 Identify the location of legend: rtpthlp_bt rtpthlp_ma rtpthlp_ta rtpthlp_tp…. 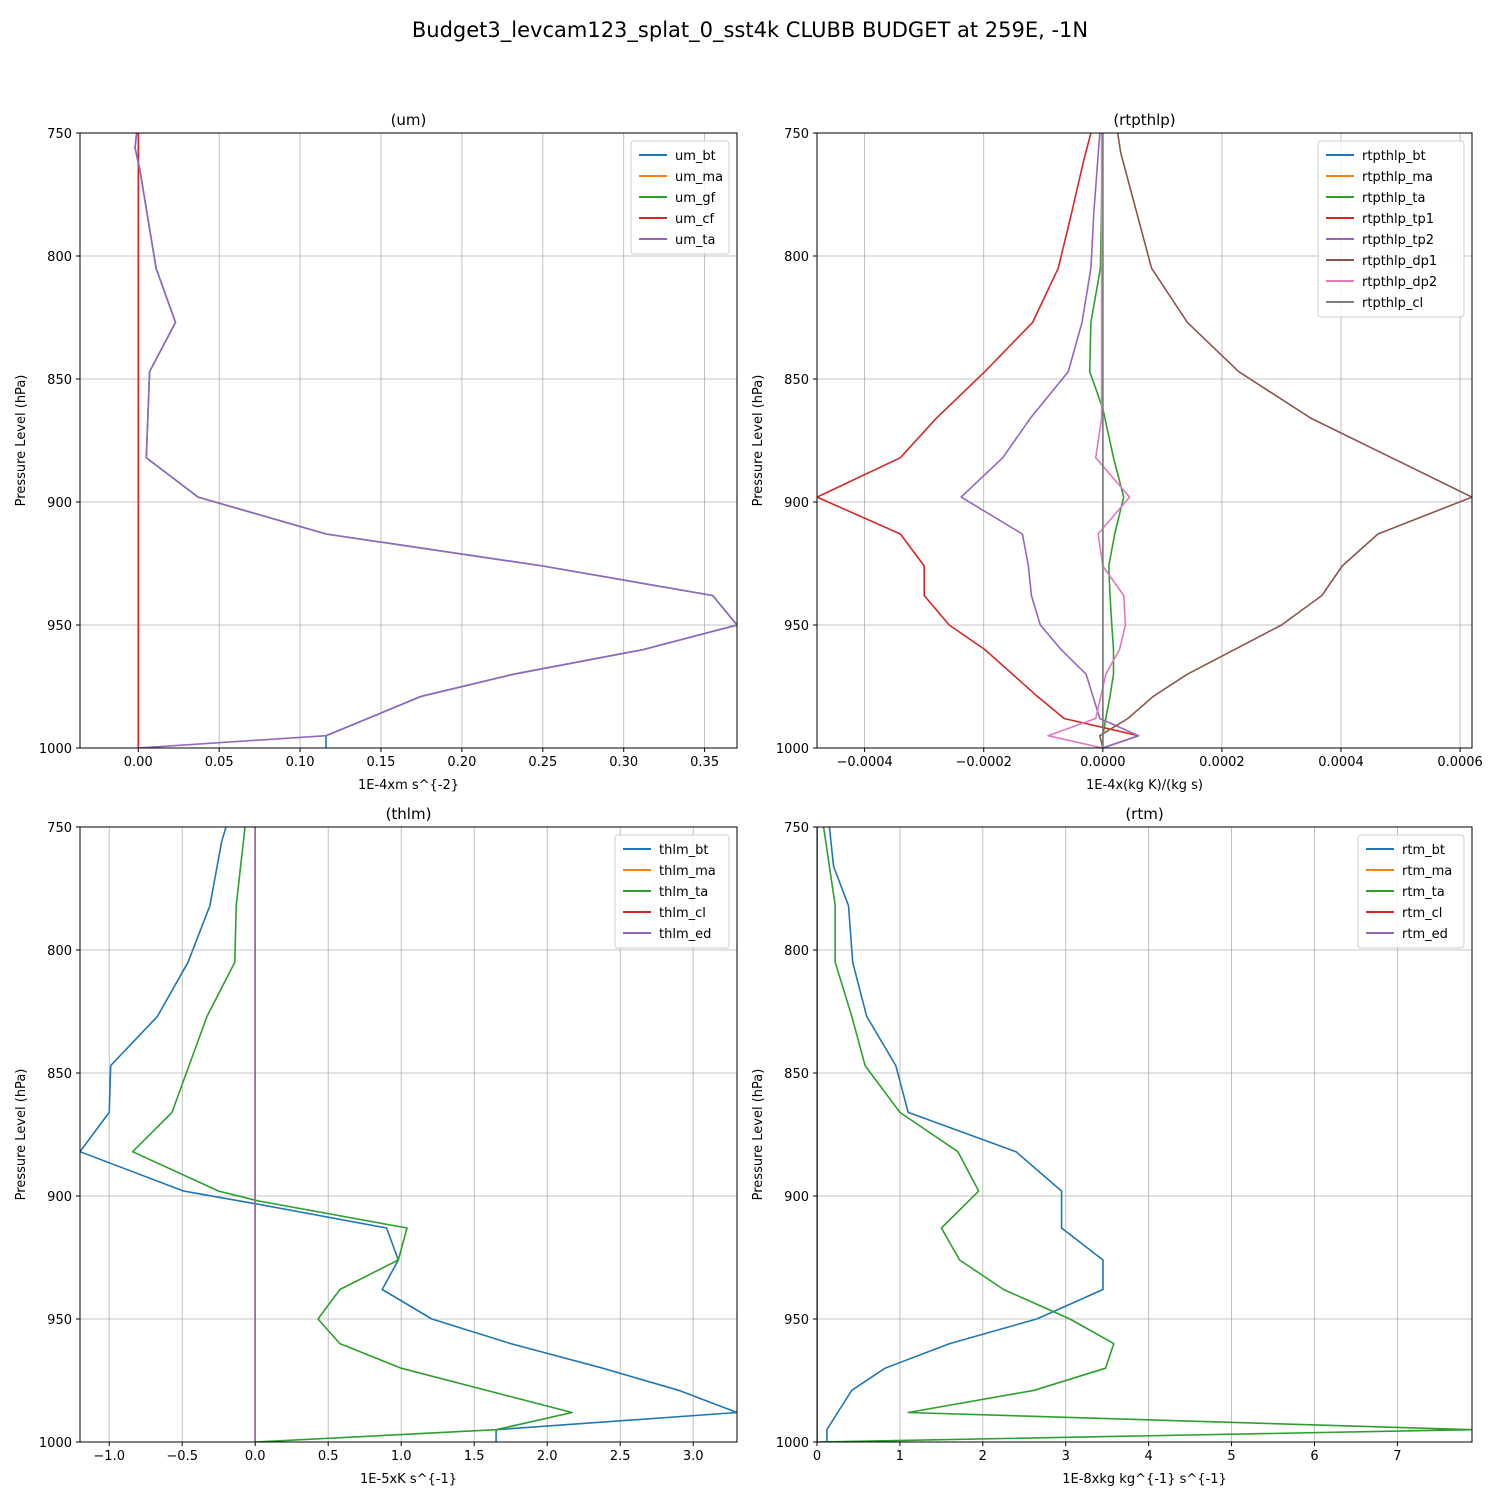
(1391, 229).